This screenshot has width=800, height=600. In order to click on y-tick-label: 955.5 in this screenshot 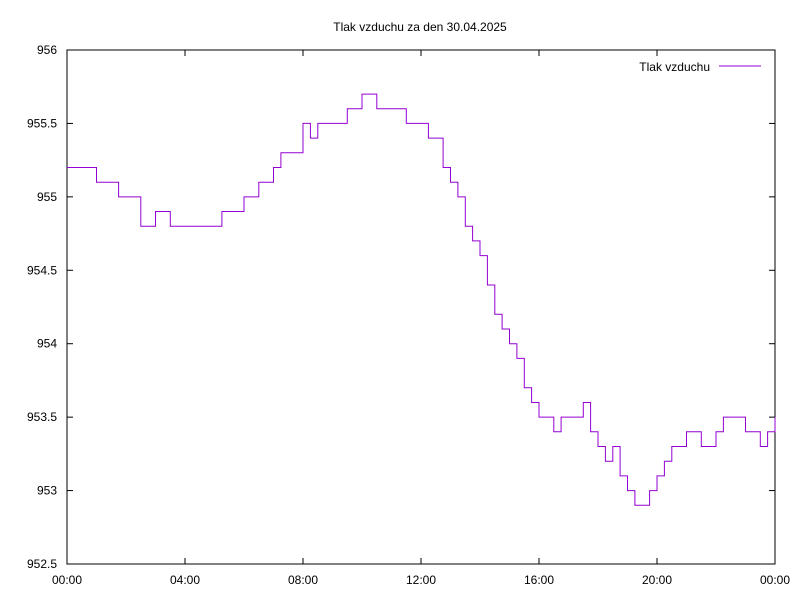, I will do `click(42, 123)`.